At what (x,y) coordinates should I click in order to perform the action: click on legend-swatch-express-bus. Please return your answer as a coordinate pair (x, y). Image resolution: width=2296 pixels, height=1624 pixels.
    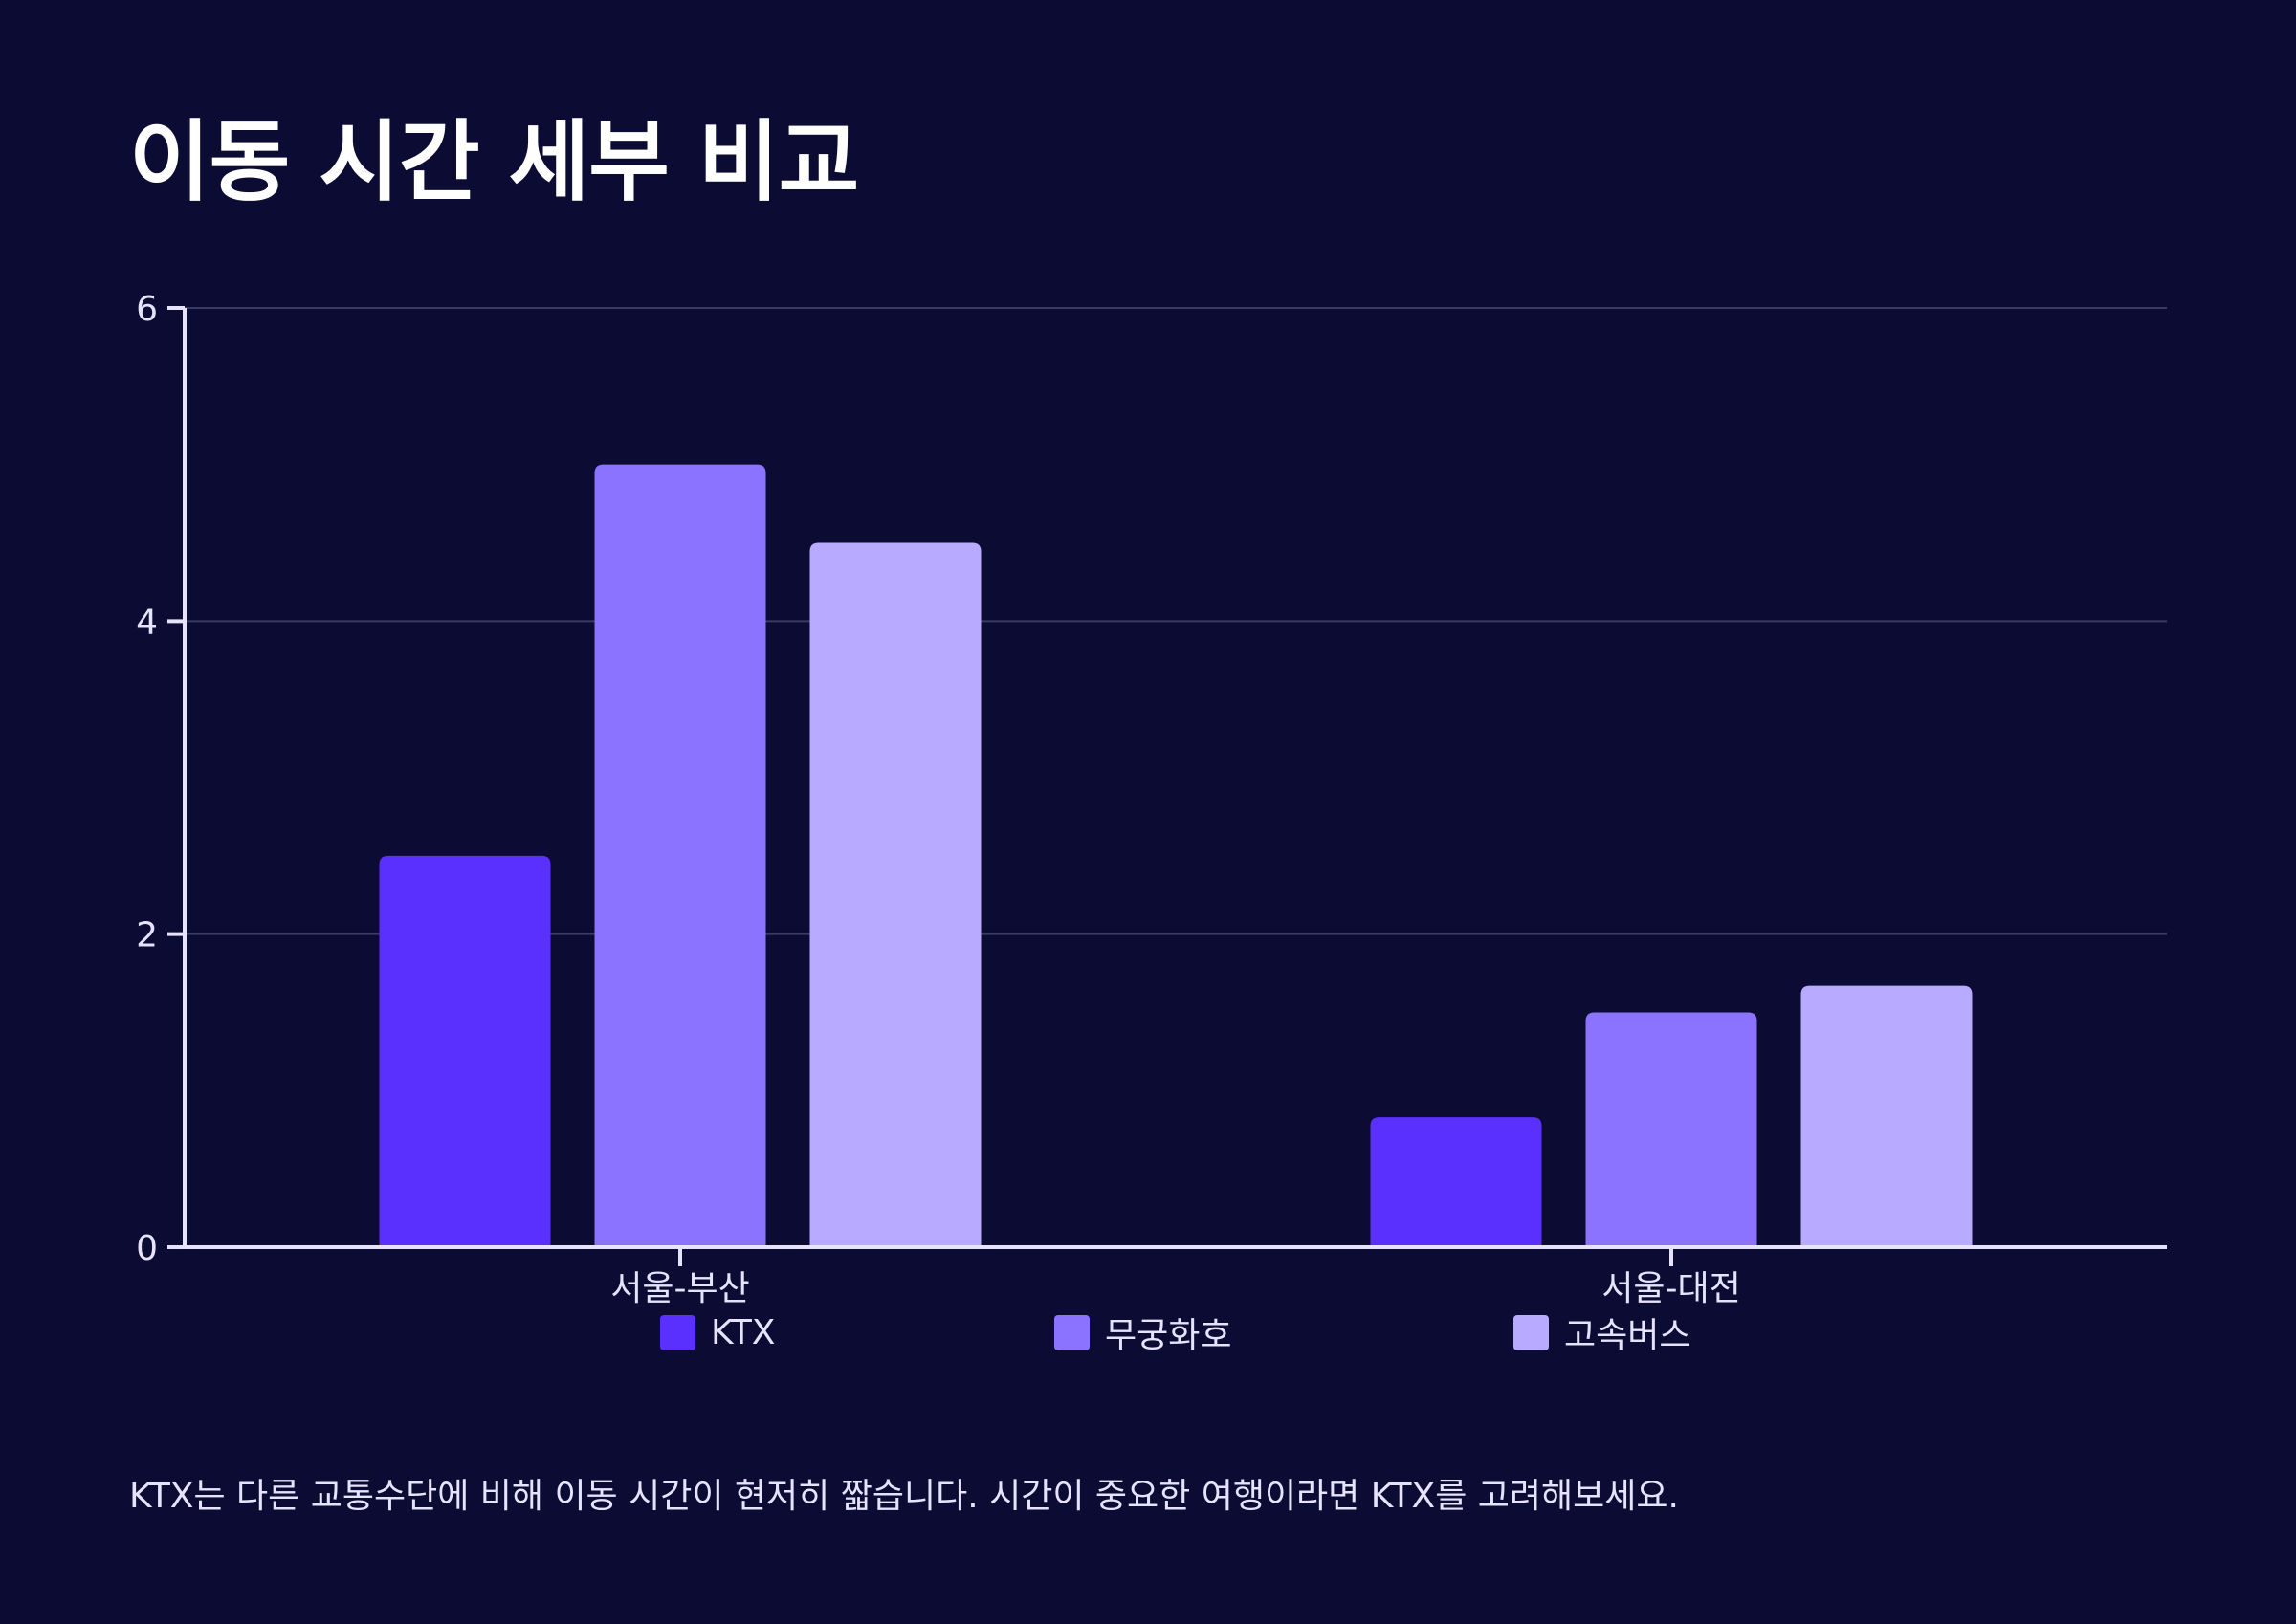
    Looking at the image, I should click on (1531, 1332).